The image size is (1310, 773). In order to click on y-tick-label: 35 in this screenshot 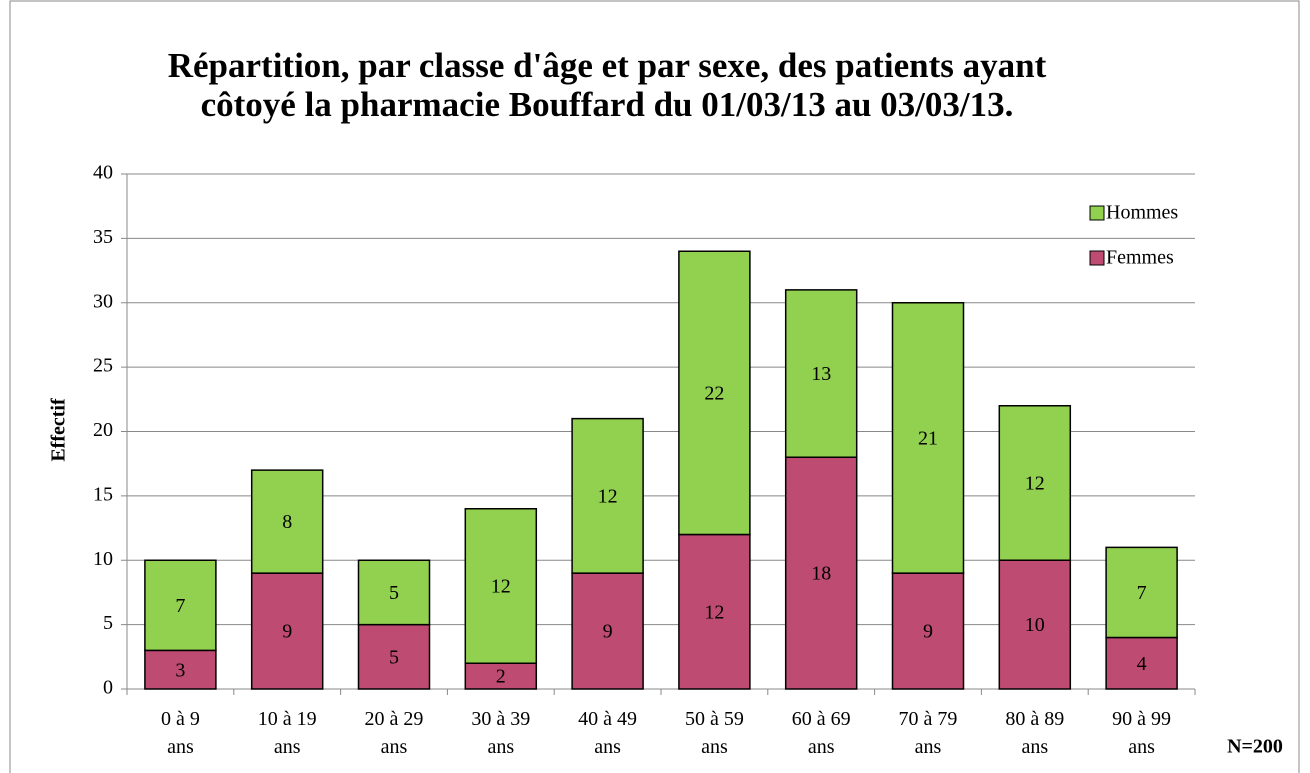, I will do `click(103, 237)`.